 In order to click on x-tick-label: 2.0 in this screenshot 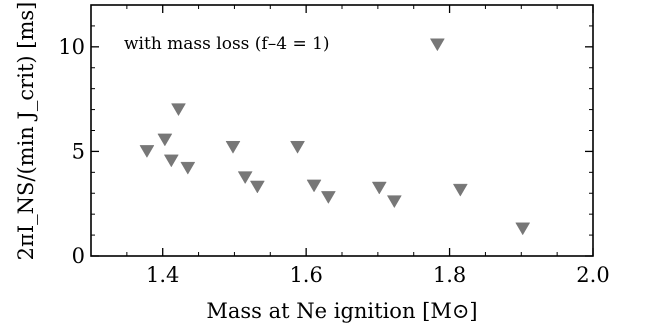, I will do `click(592, 275)`.